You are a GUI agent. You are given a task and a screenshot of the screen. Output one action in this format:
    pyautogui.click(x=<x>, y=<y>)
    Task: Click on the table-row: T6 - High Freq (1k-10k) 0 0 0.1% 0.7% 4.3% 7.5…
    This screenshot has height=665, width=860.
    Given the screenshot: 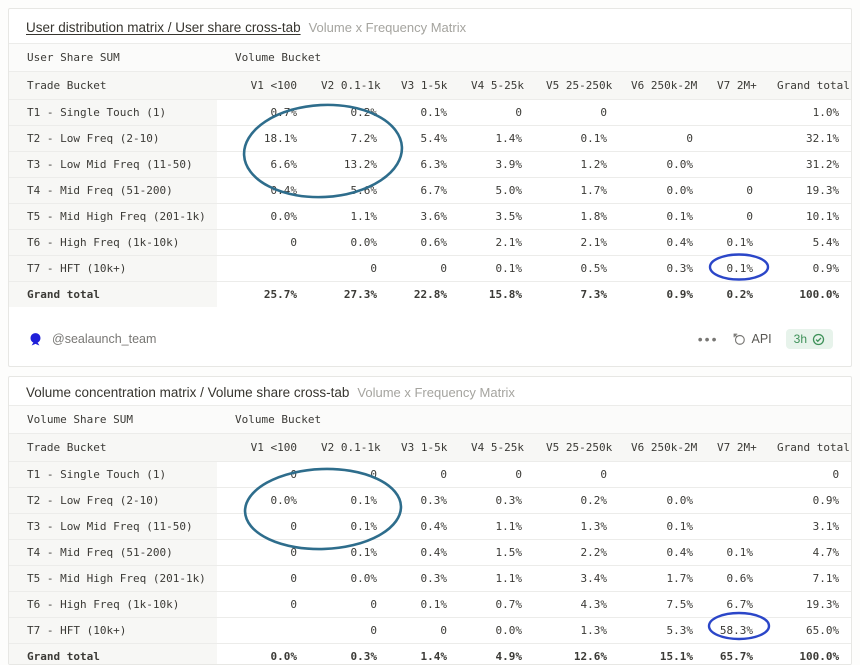 What is the action you would take?
    pyautogui.click(x=430, y=604)
    